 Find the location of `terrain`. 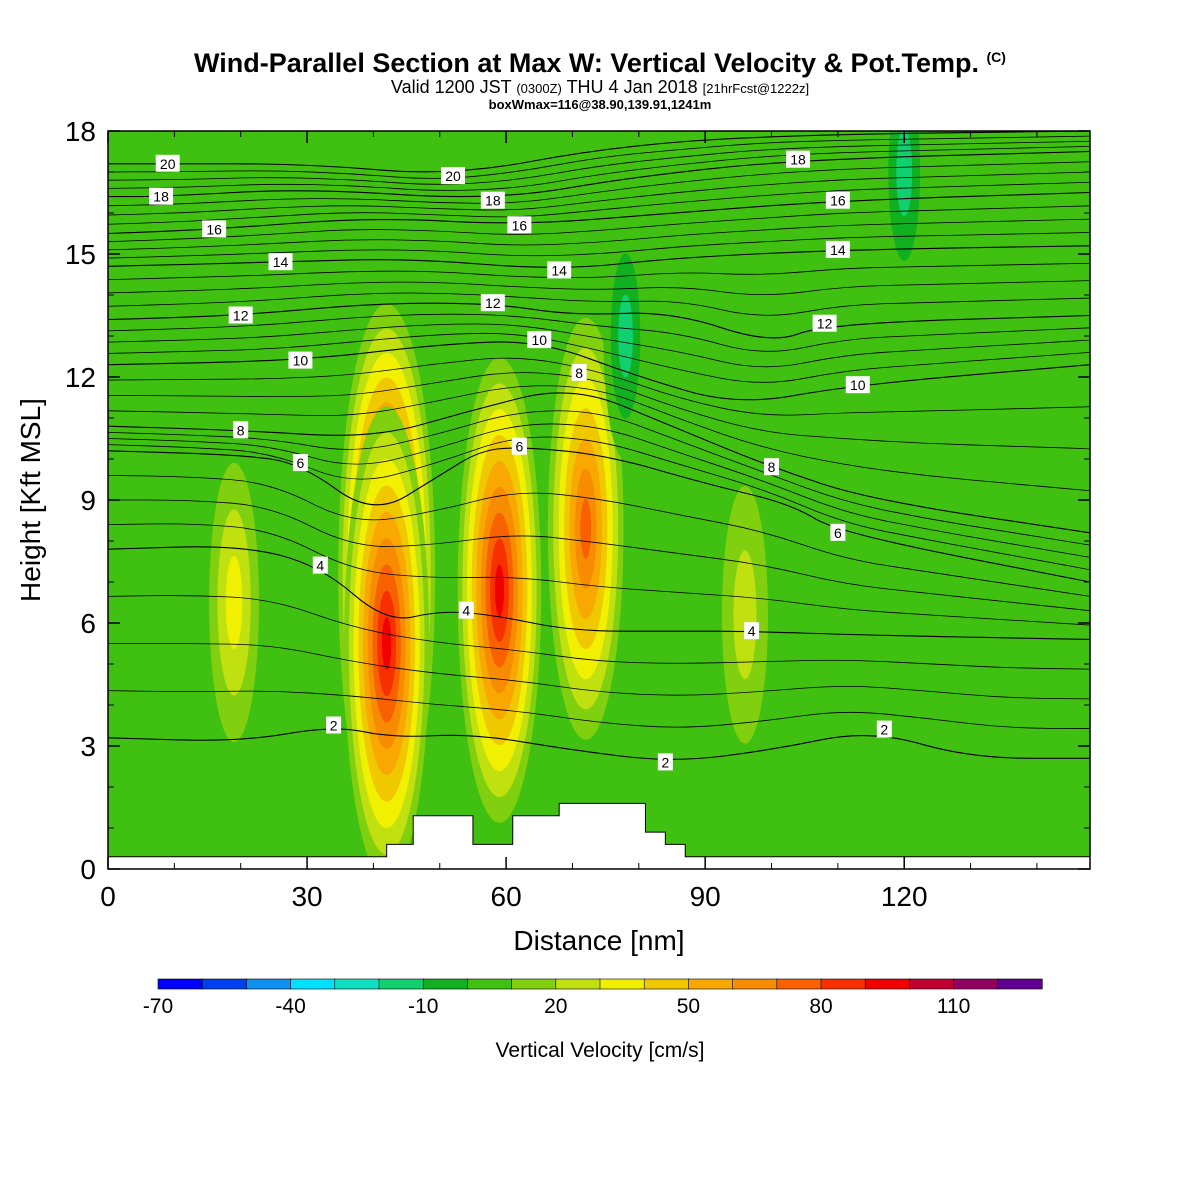

terrain is located at coordinates (599, 835).